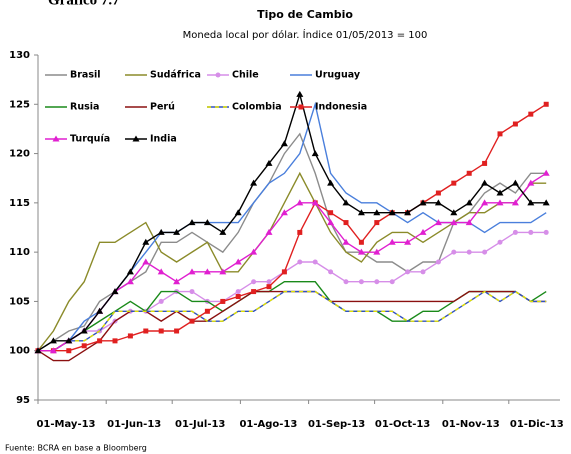  What do you see at coordinates (19, 154) in the screenshot?
I see `y-tick-label: 120` at bounding box center [19, 154].